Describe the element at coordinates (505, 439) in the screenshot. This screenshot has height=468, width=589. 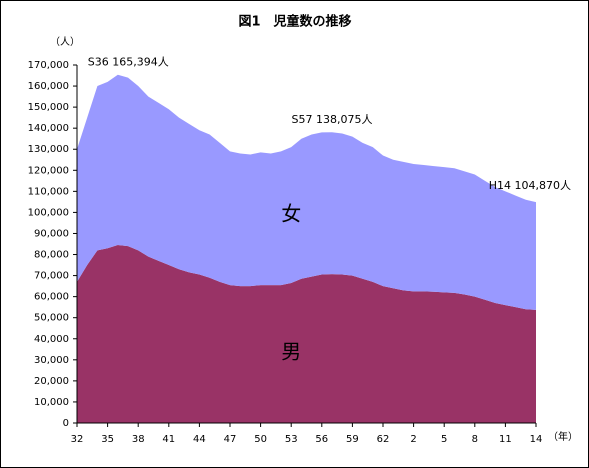
I see `x-tick-label: 11` at that location.